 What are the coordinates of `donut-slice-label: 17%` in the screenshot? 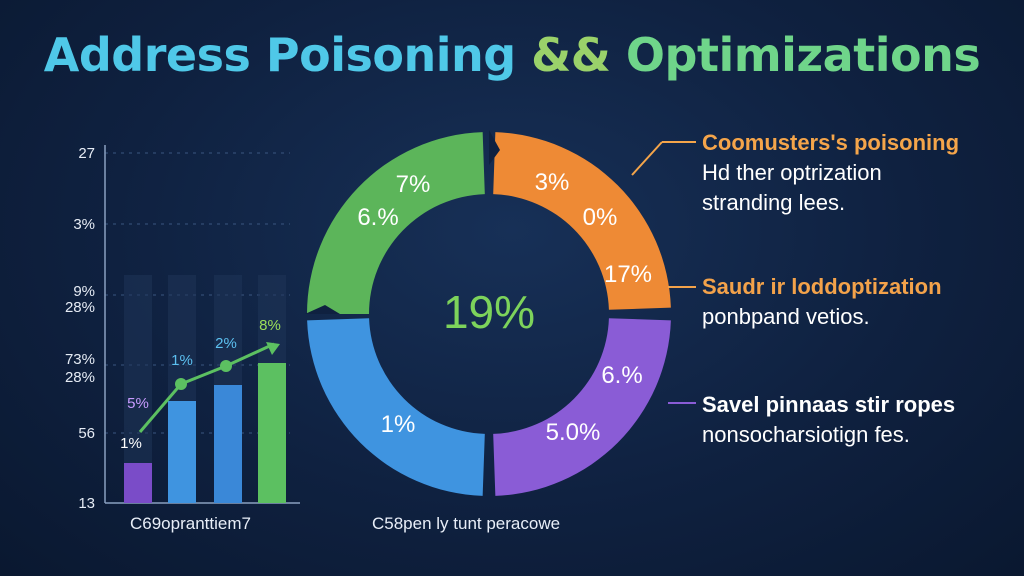 It's located at (628, 274).